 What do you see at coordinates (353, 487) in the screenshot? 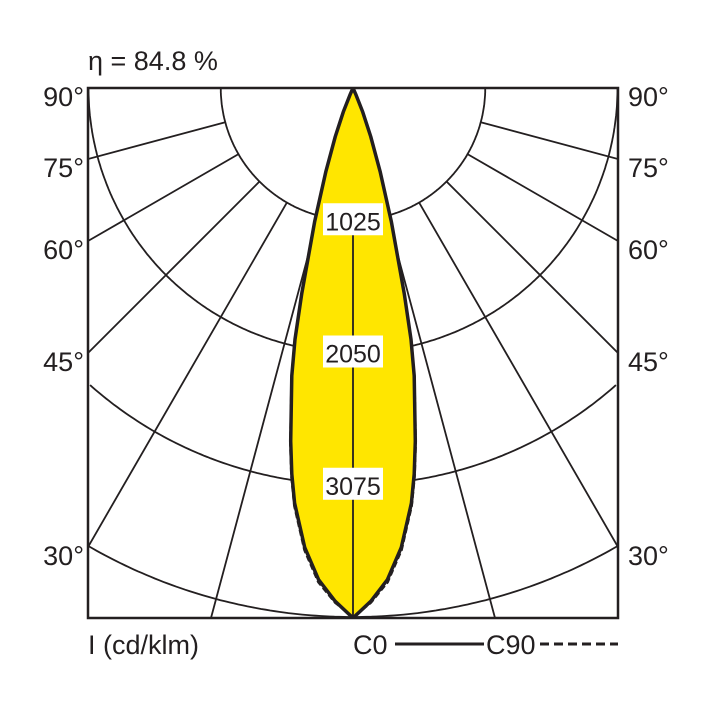
I see `radial-tick-label: 3075` at bounding box center [353, 487].